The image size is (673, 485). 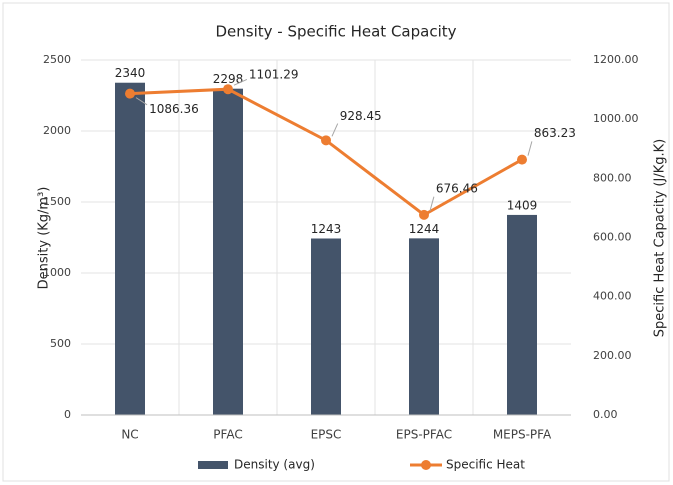 I want to click on y-tick-label: 0, so click(x=67, y=414).